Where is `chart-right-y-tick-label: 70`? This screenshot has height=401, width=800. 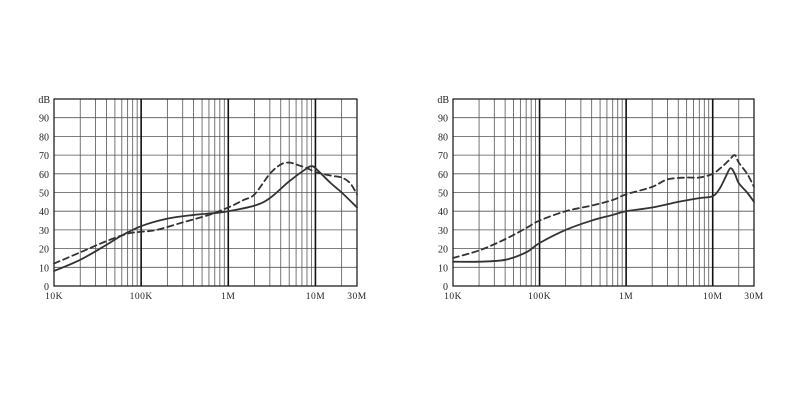 chart-right-y-tick-label: 70 is located at coordinates (443, 156).